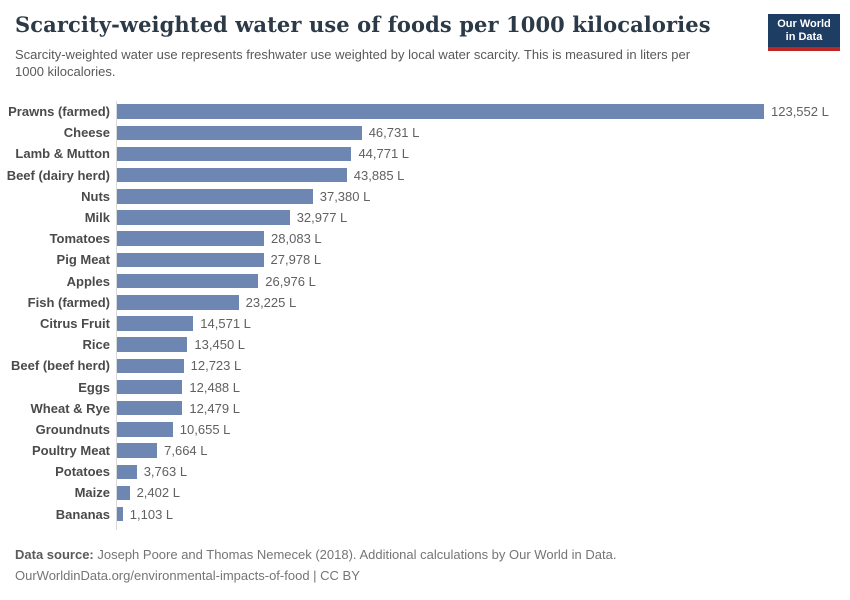 The height and width of the screenshot is (600, 850). What do you see at coordinates (116, 527) in the screenshot?
I see `axis-line-end` at bounding box center [116, 527].